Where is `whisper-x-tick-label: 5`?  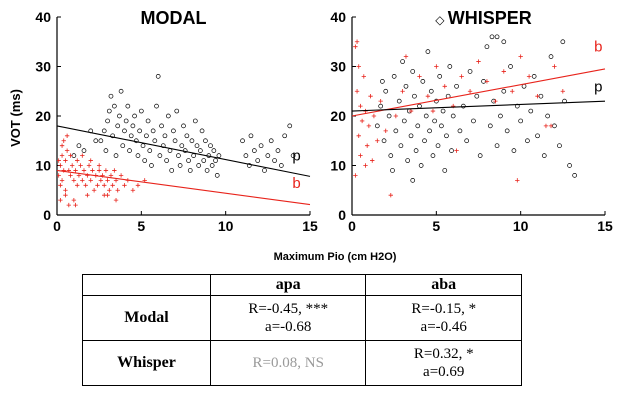 whisper-x-tick-label: 5 is located at coordinates (436, 226).